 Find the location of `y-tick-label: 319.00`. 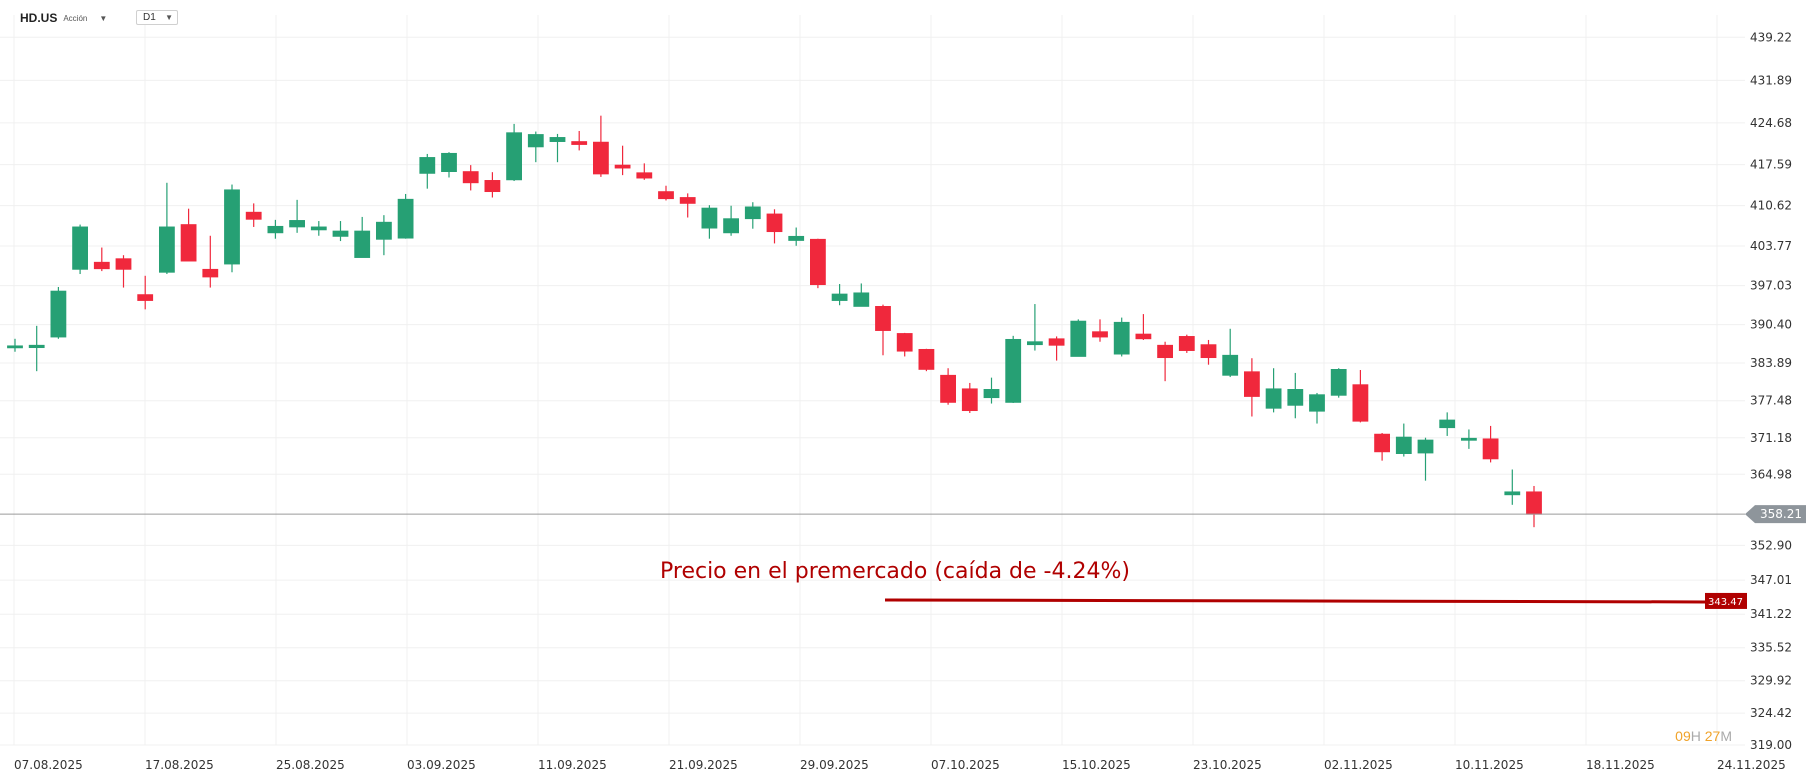

y-tick-label: 319.00 is located at coordinates (1771, 745).